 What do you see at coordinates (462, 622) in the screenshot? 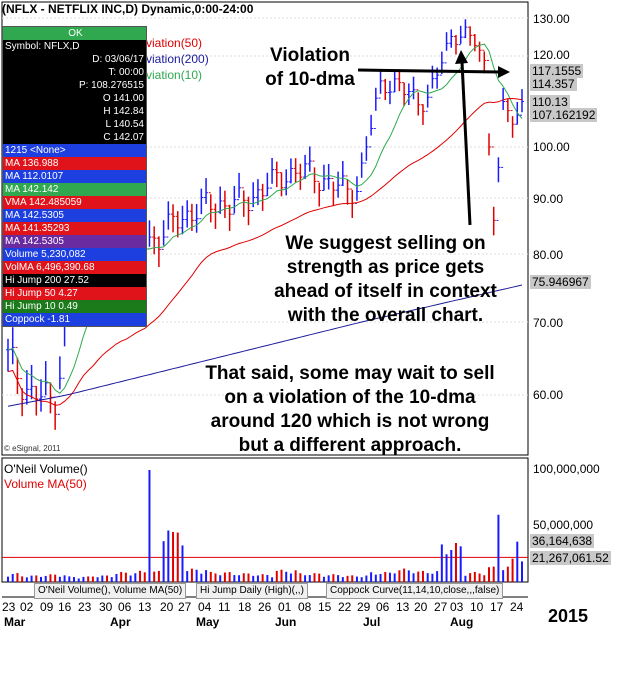
I see `x-tick-month: Aug` at bounding box center [462, 622].